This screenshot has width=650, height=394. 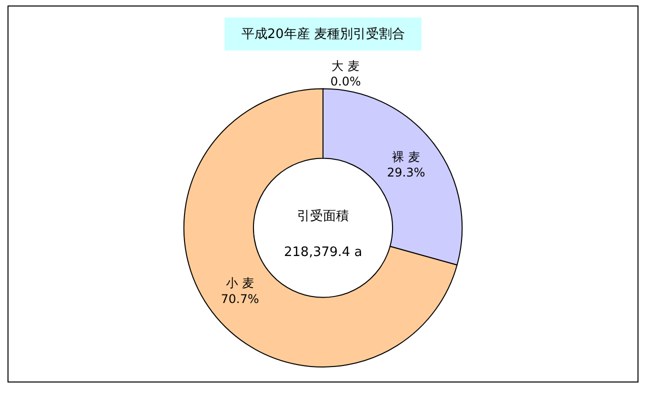 I want to click on text: 218,379.4 a, so click(x=323, y=252).